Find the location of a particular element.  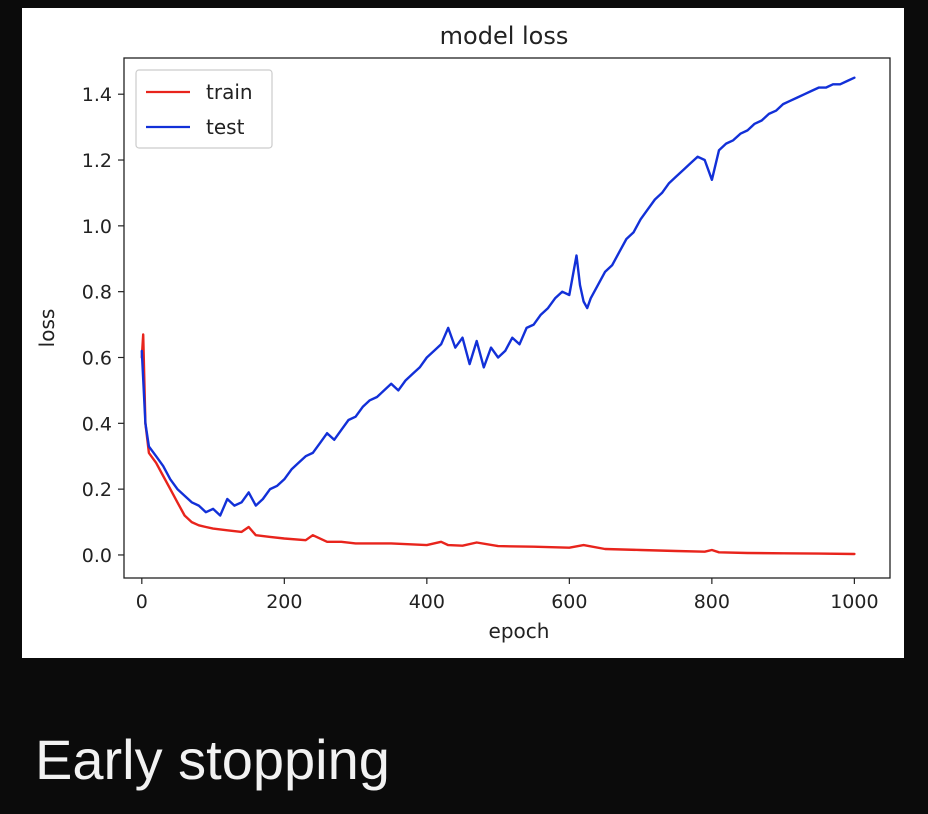

legend-box is located at coordinates (204, 109).